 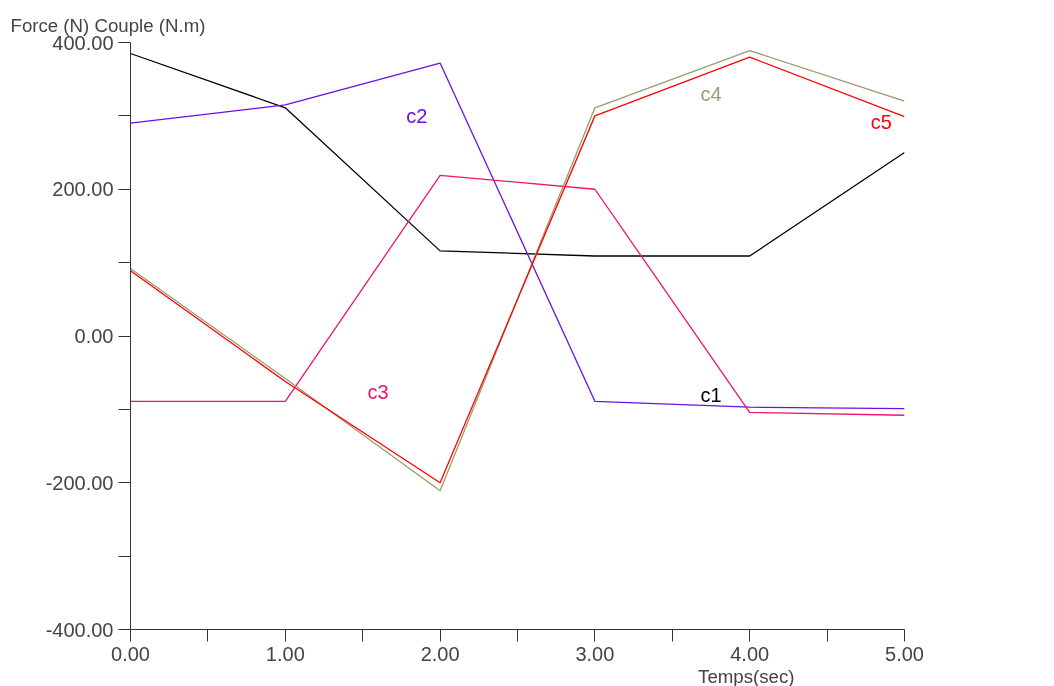 I want to click on y-tick-label: 0.00, so click(x=94, y=336).